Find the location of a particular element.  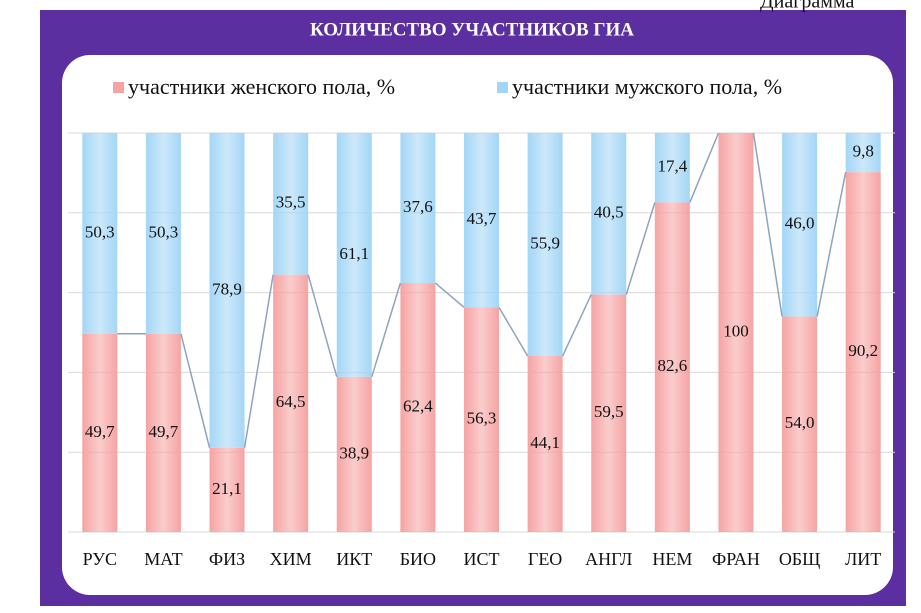

chart-title: КОЛИЧЕСТВО УЧАСТНИКОВ ГИА is located at coordinates (472, 29).